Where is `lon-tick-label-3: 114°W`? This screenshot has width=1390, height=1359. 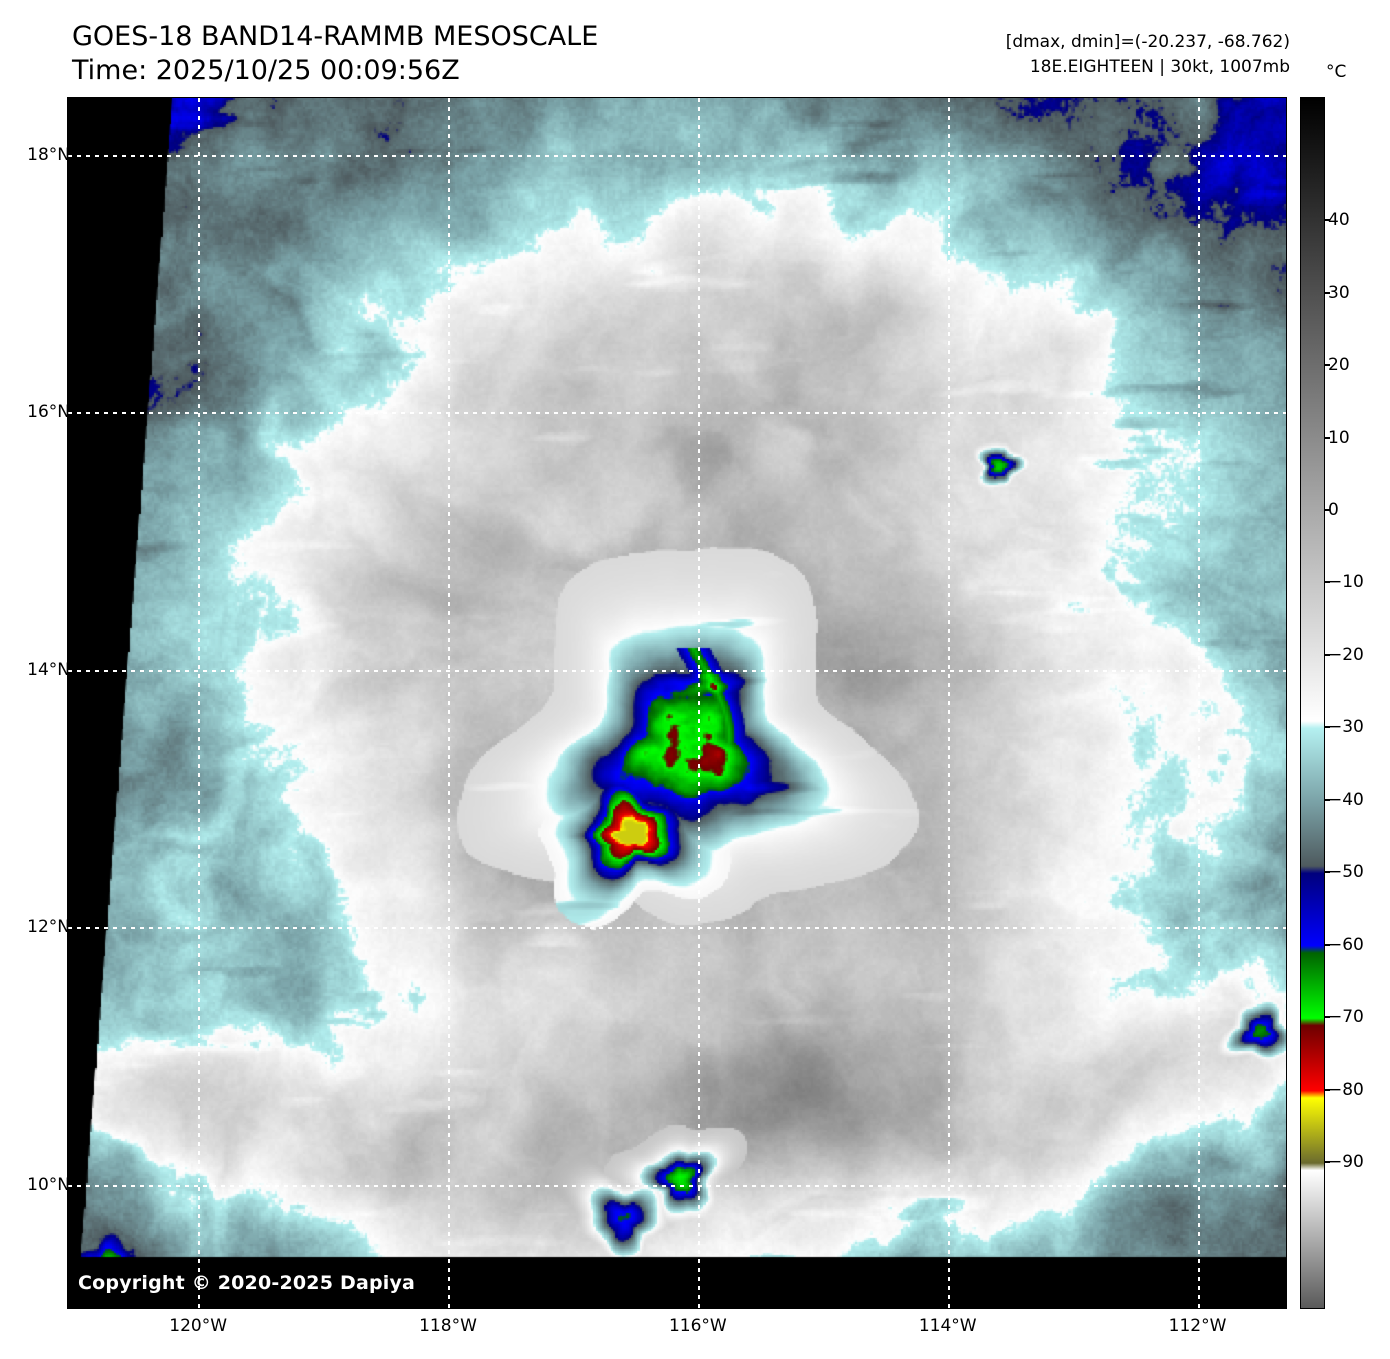 lon-tick-label-3: 114°W is located at coordinates (947, 1326).